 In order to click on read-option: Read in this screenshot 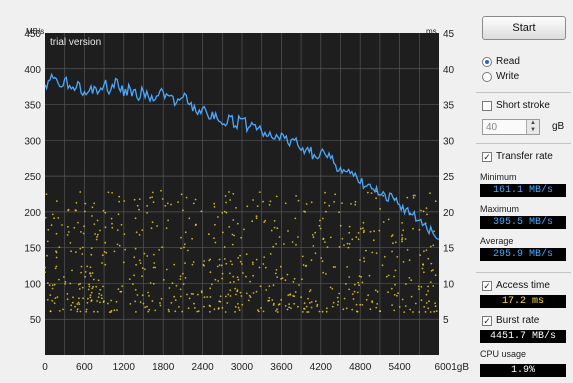, I will do `click(501, 62)`.